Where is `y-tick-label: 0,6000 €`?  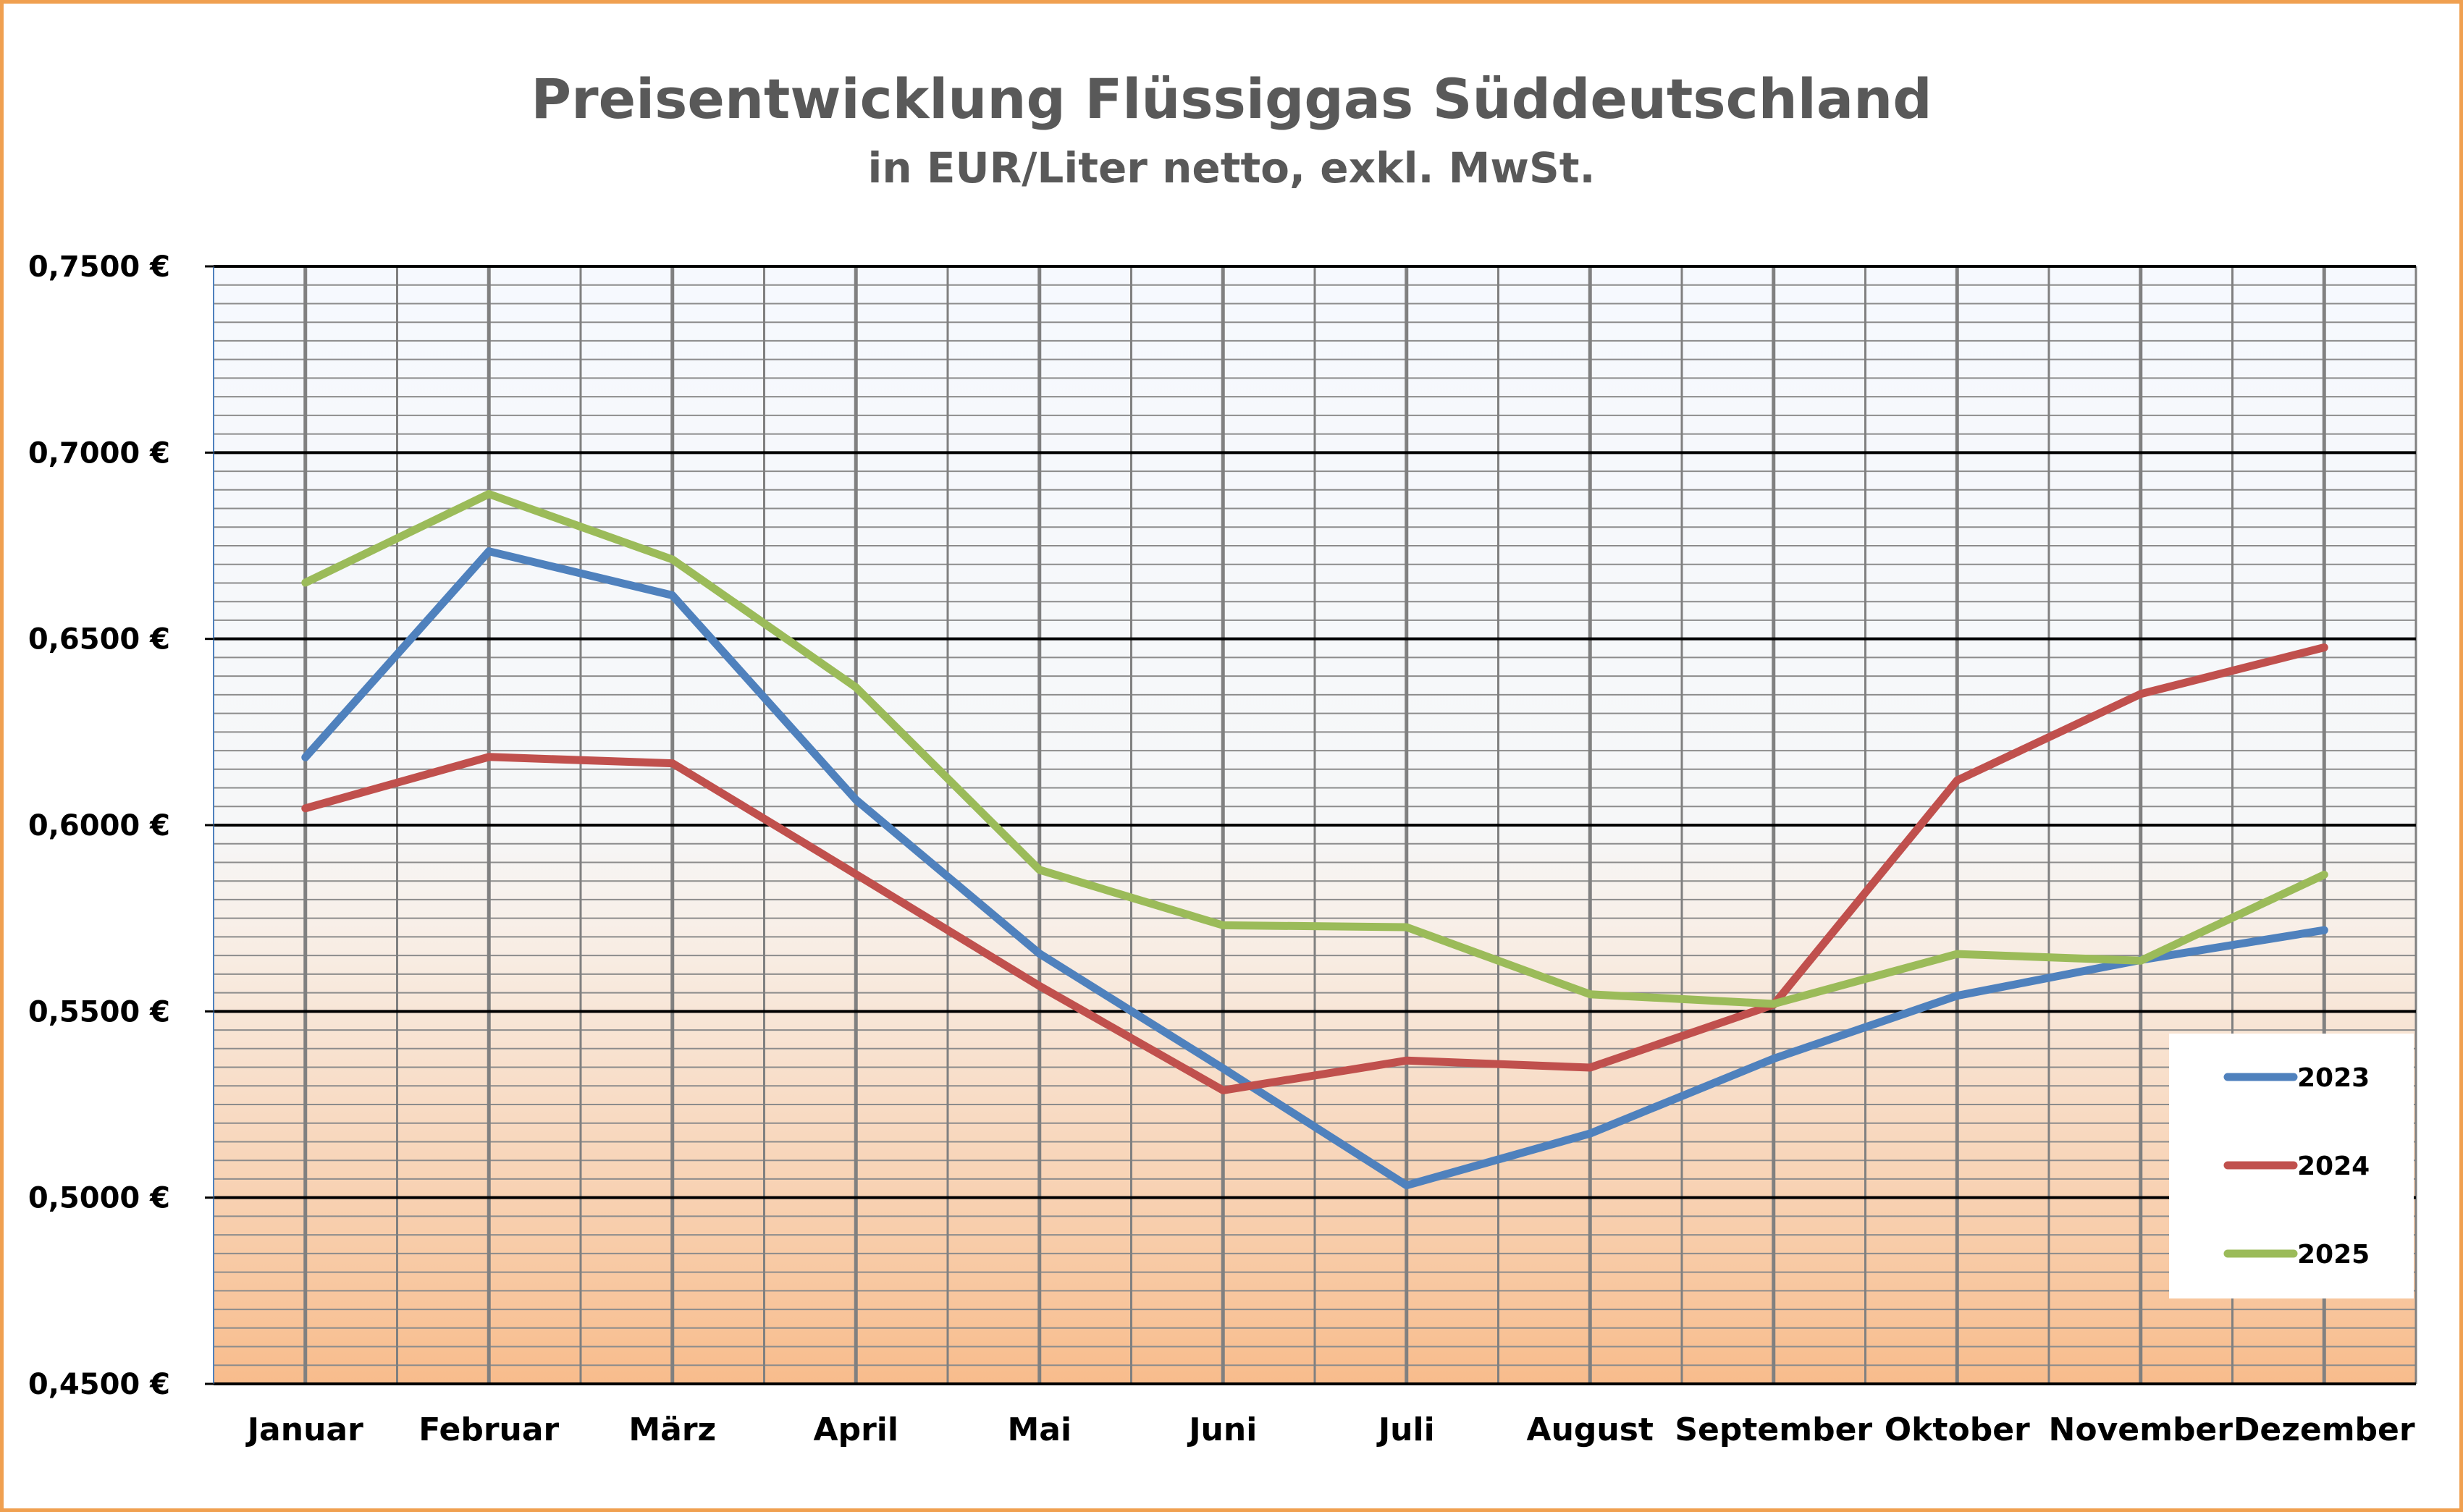
y-tick-label: 0,6000 € is located at coordinates (99, 825).